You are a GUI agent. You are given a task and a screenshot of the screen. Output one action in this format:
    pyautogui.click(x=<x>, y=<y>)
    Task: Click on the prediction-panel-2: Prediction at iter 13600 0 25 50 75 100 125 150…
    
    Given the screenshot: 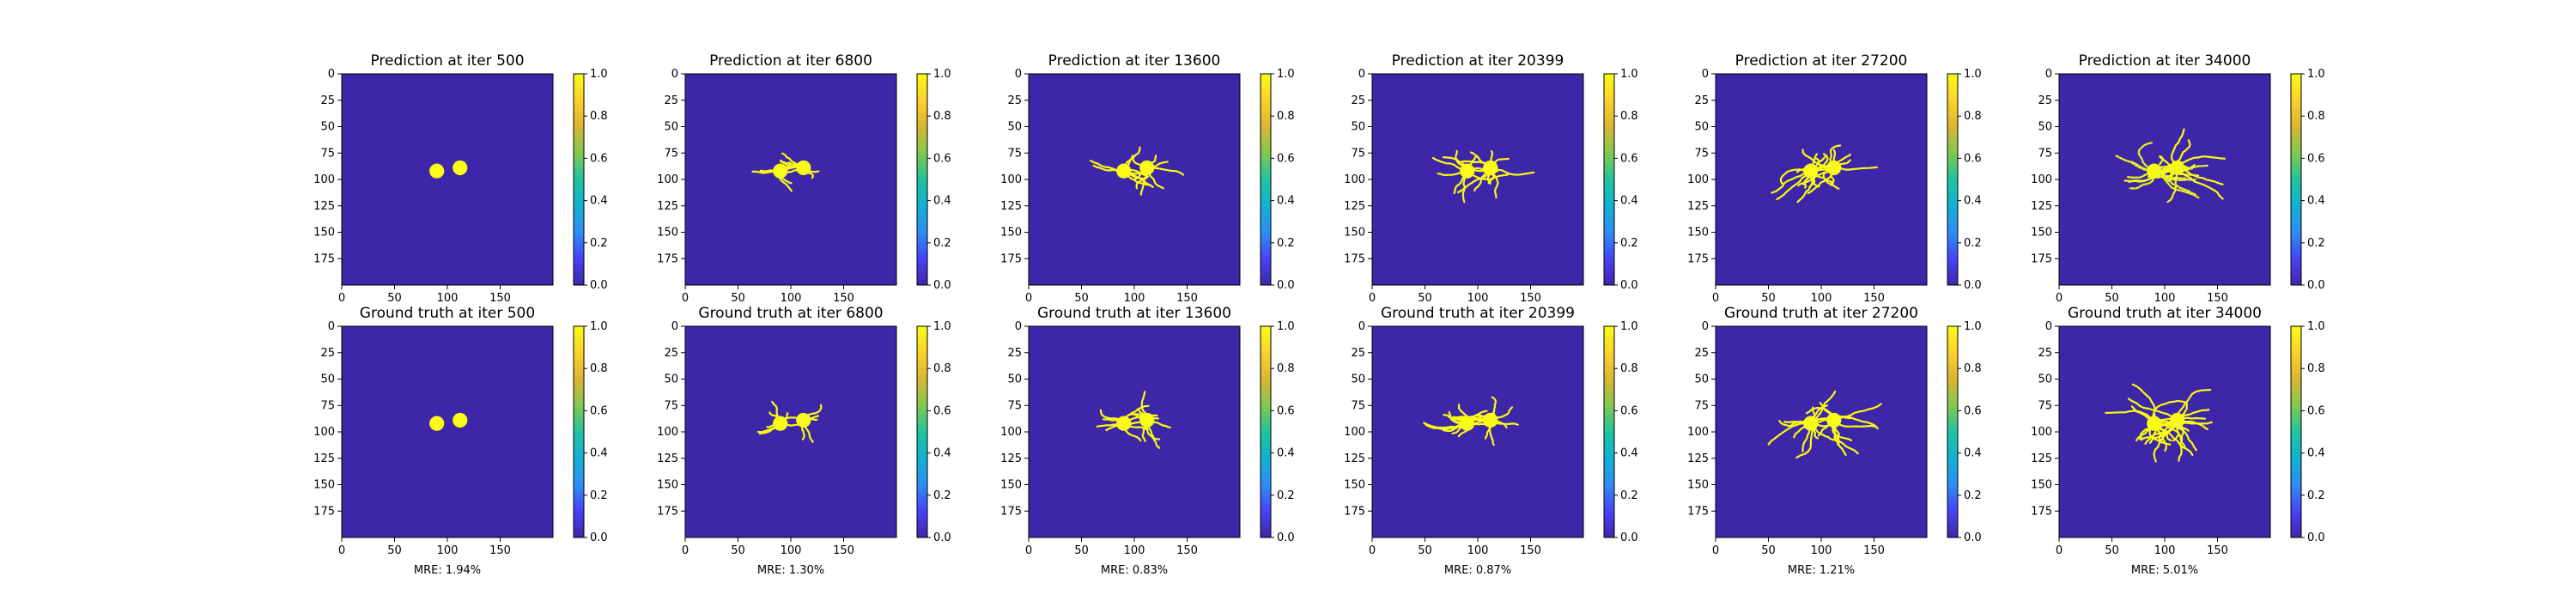 What is the action you would take?
    pyautogui.click(x=1147, y=178)
    